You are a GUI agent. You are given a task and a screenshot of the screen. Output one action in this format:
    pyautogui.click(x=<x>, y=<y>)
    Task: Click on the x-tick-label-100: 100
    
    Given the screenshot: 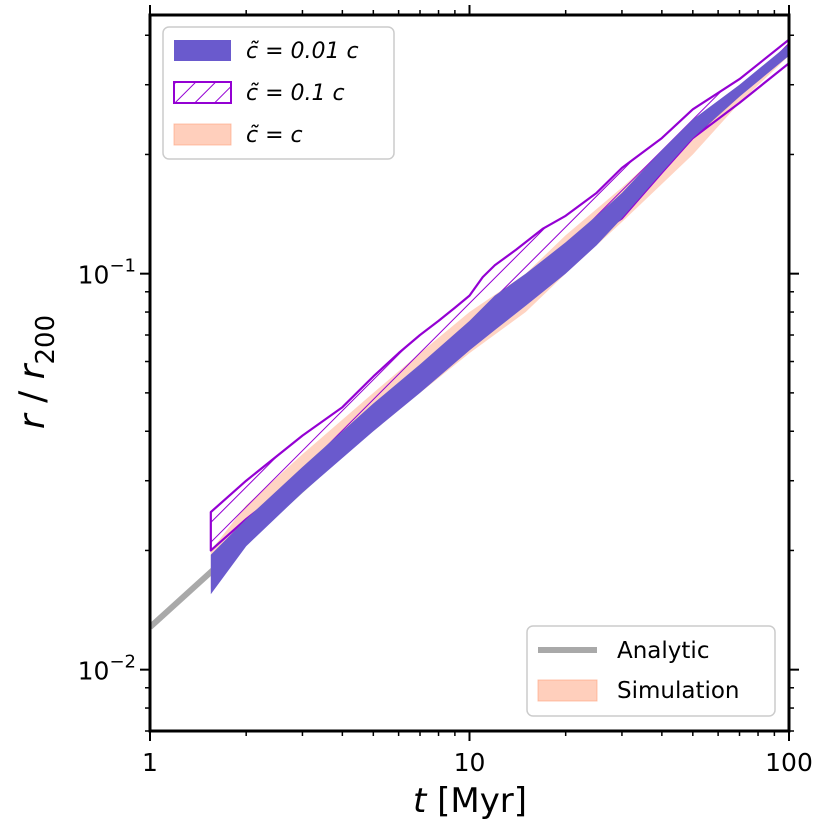 What is the action you would take?
    pyautogui.click(x=789, y=762)
    